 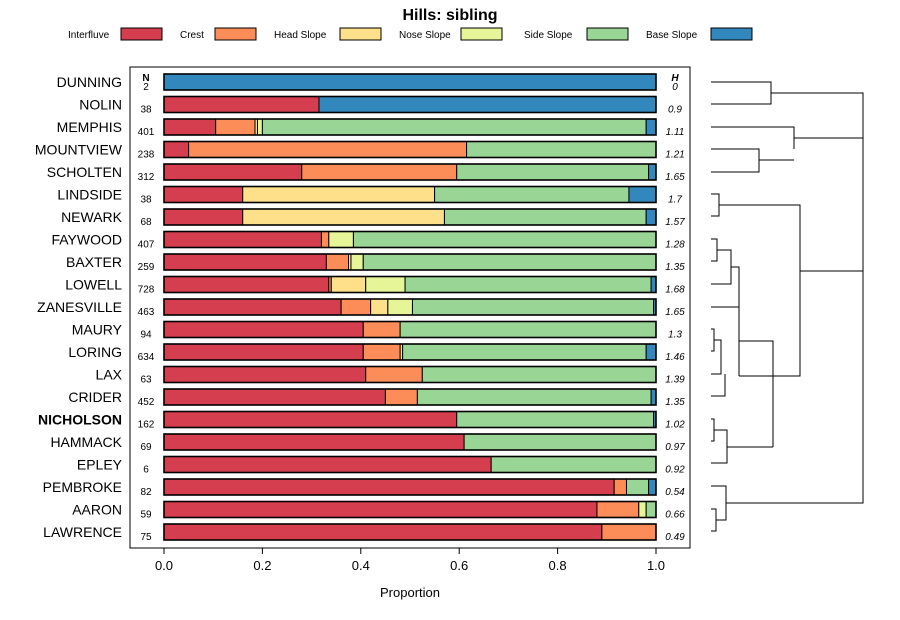 I want to click on legend-label: Interfluve, so click(x=89, y=35).